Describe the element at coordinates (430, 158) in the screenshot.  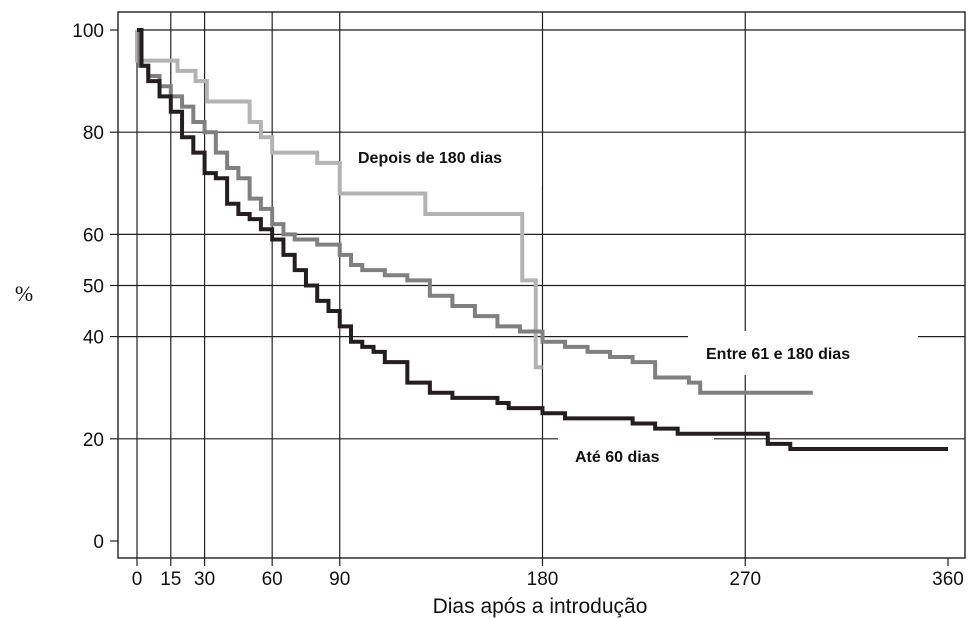
I see `series-label-depois: Depois de 180 dias` at that location.